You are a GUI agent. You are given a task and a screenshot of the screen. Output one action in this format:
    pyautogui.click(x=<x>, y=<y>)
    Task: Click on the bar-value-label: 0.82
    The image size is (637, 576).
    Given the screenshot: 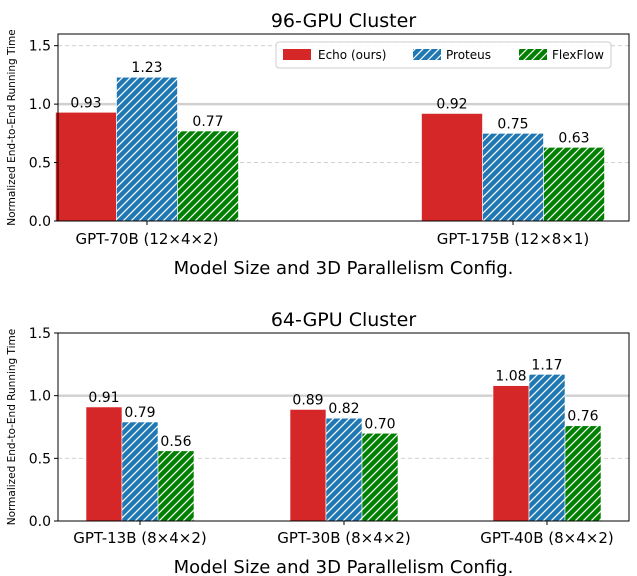 What is the action you would take?
    pyautogui.click(x=343, y=409)
    